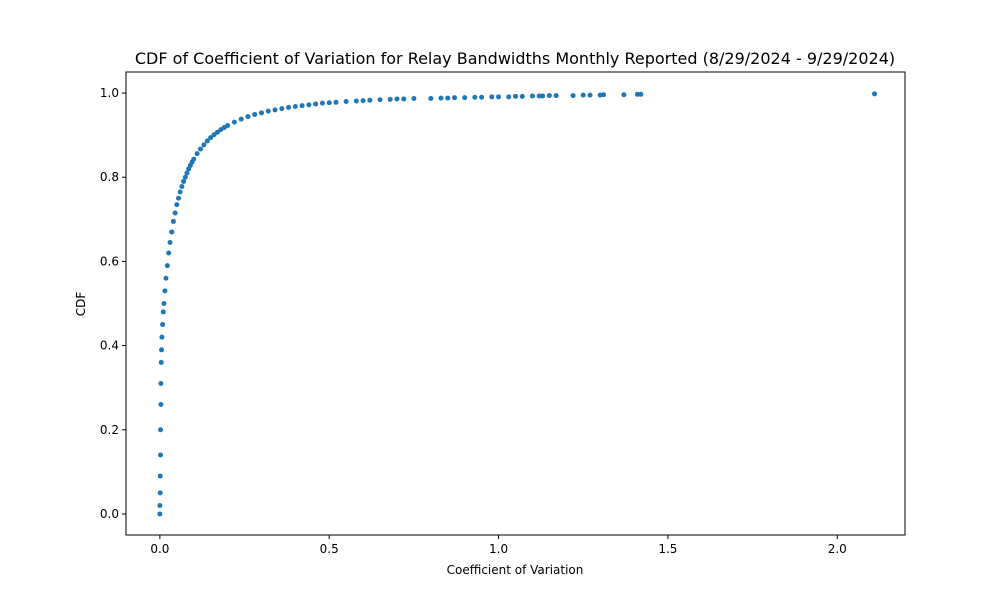 Image resolution: width=1006 pixels, height=600 pixels. Describe the element at coordinates (109, 346) in the screenshot. I see `y-tick-label: 0.4` at that location.